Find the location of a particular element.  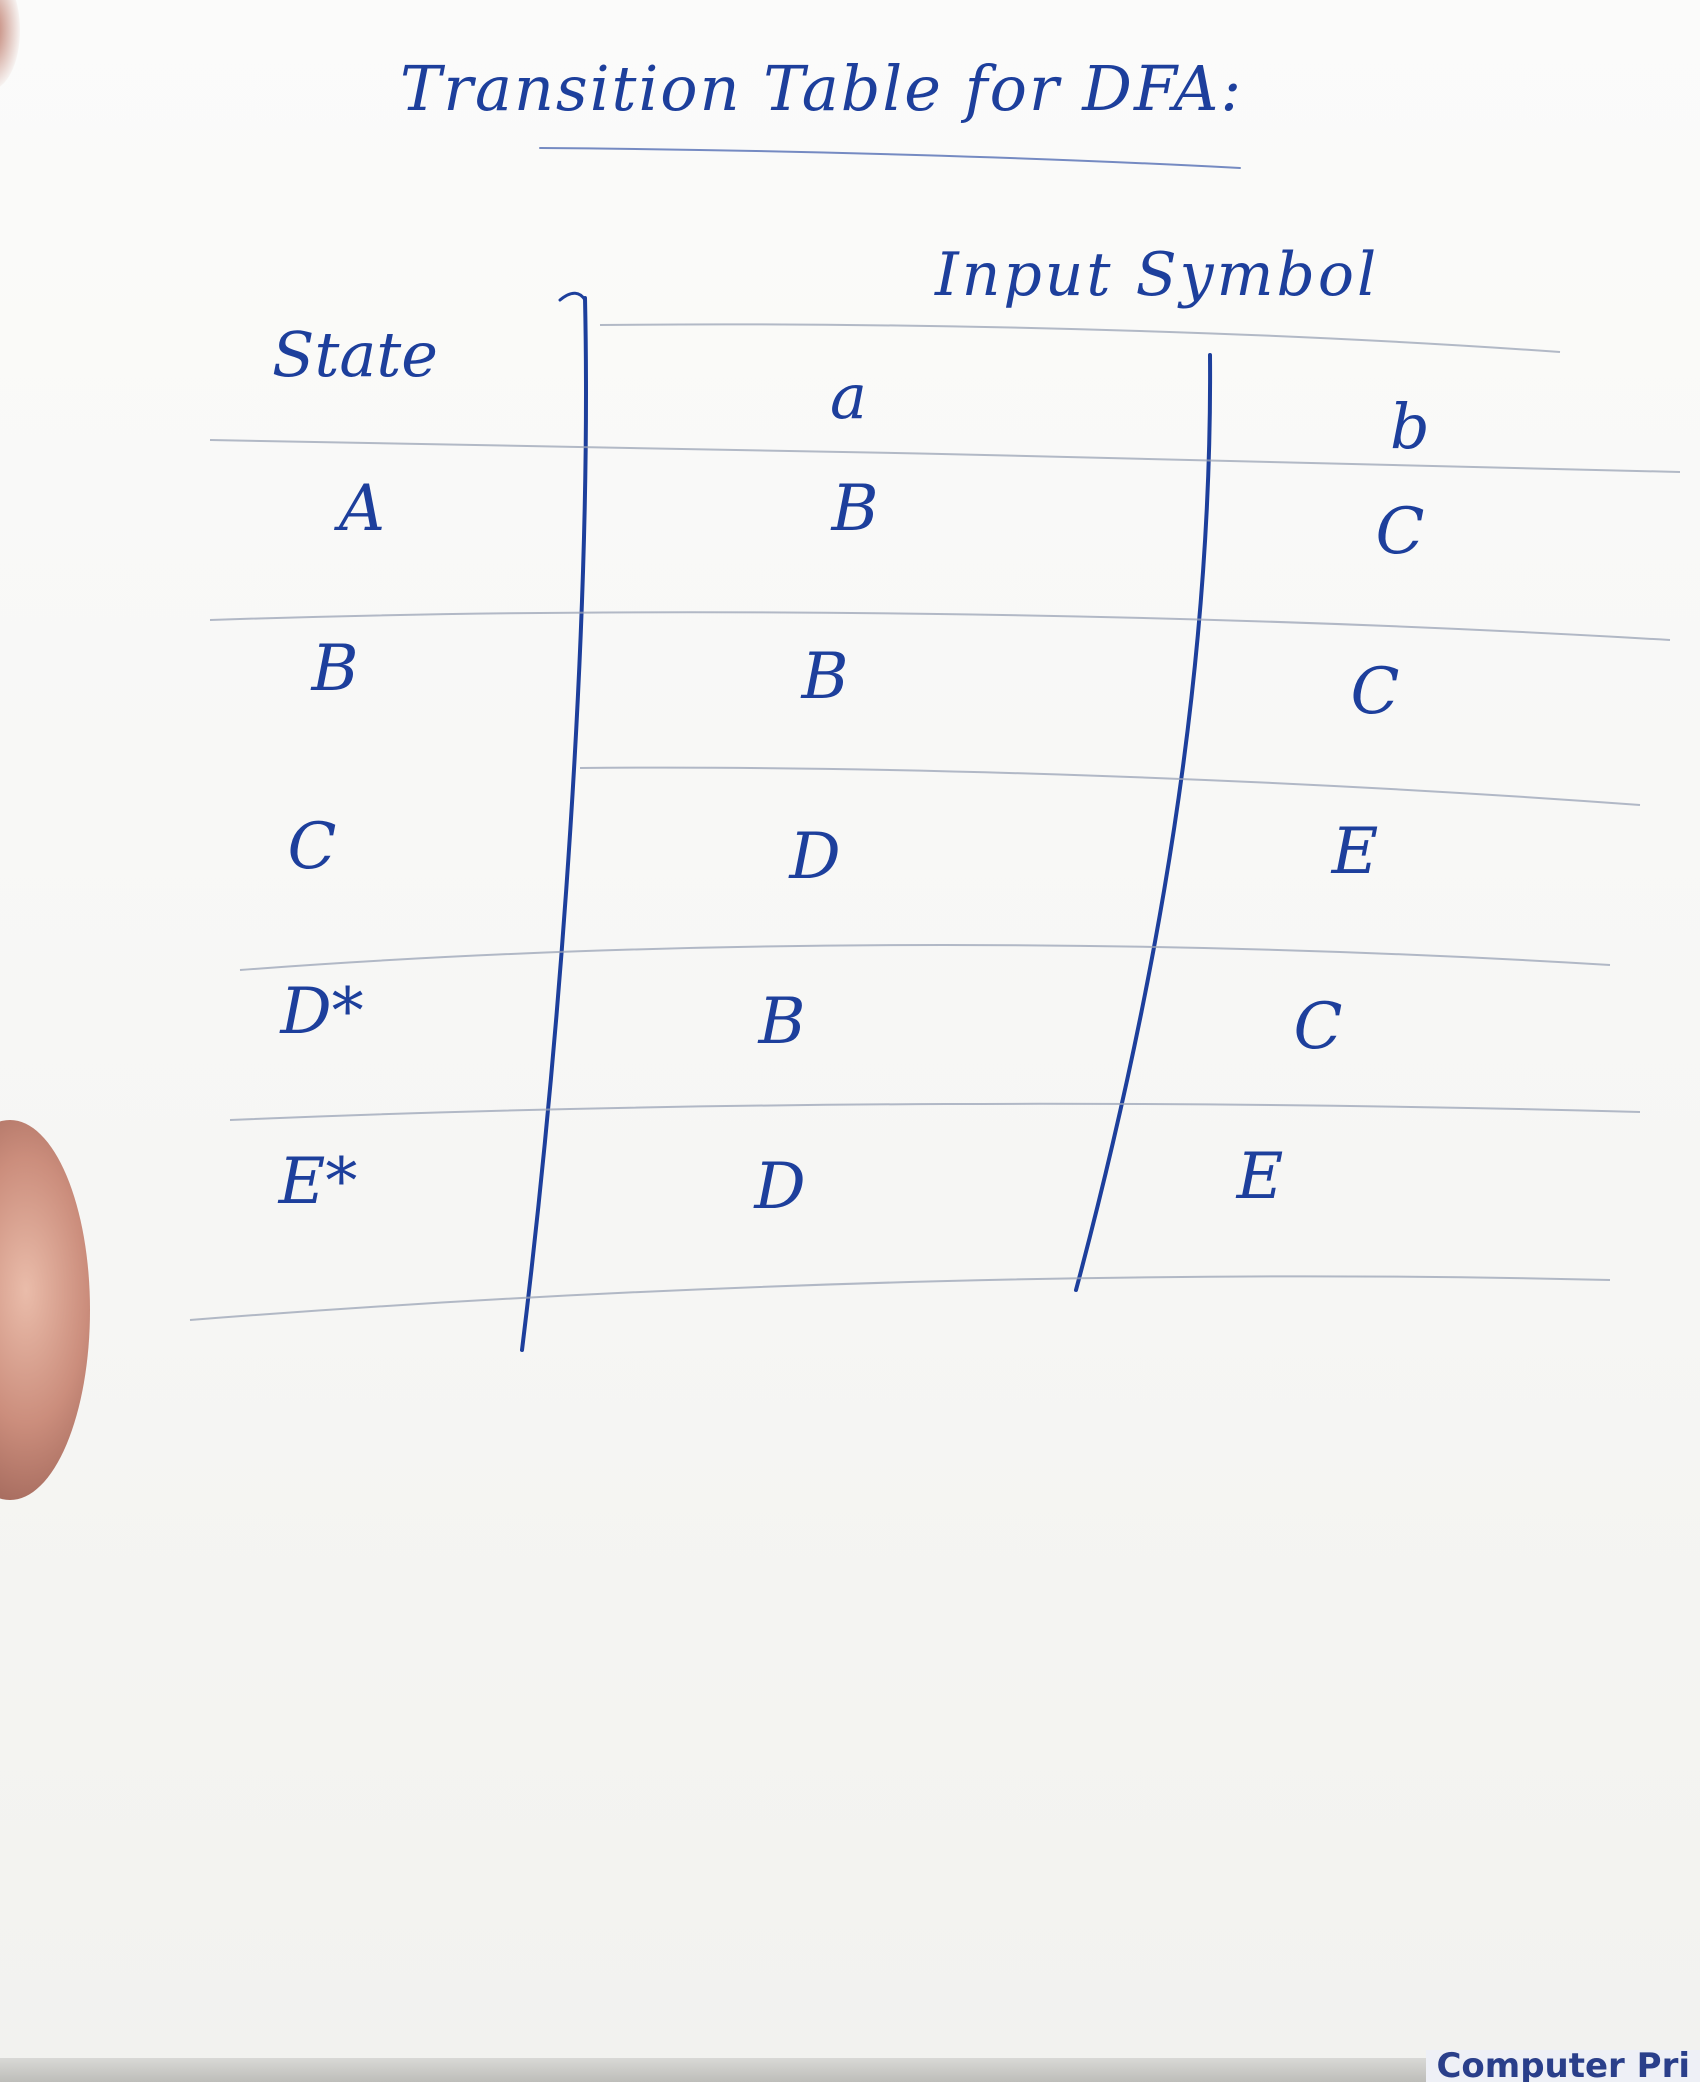

page-bottom-edge is located at coordinates (850, 2070).